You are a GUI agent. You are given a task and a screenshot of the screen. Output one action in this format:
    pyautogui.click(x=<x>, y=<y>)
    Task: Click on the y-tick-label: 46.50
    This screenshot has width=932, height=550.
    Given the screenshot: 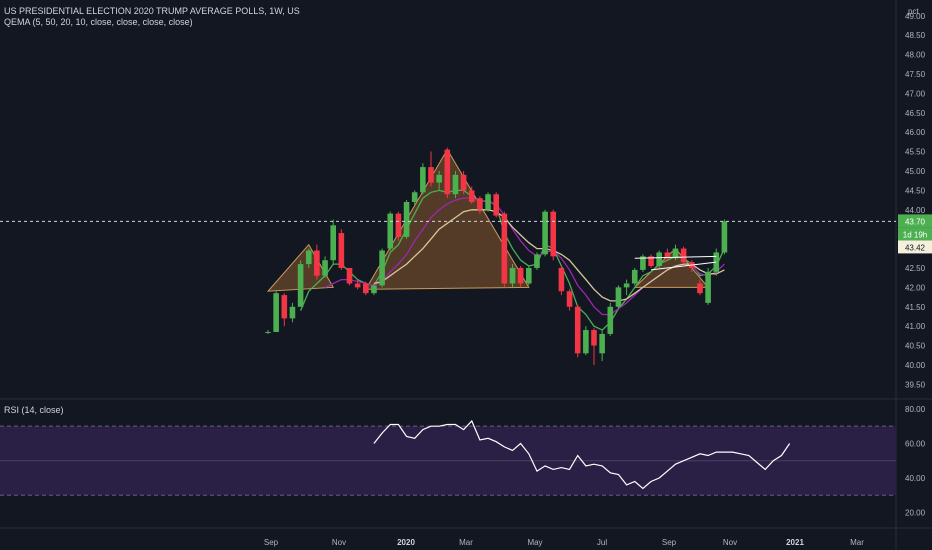 What is the action you would take?
    pyautogui.click(x=915, y=113)
    